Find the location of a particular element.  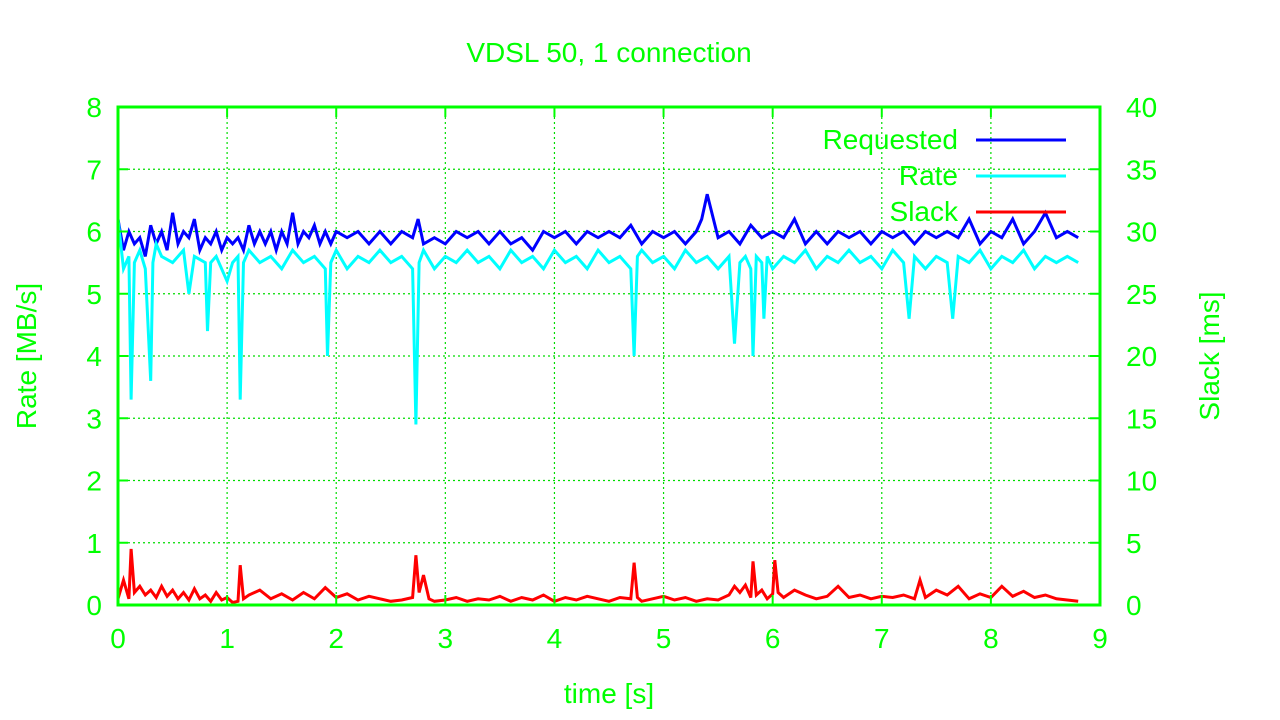

y2-tick-label: 20 is located at coordinates (1141, 356).